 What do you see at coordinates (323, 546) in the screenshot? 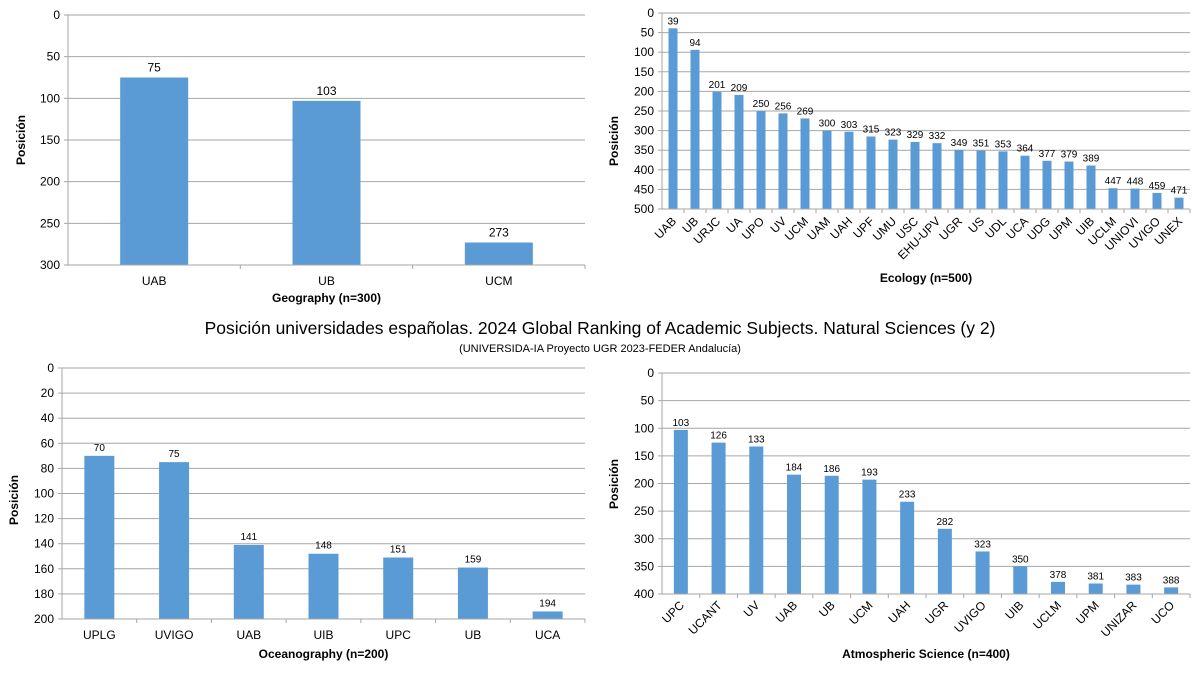
I see `data-label: 148` at bounding box center [323, 546].